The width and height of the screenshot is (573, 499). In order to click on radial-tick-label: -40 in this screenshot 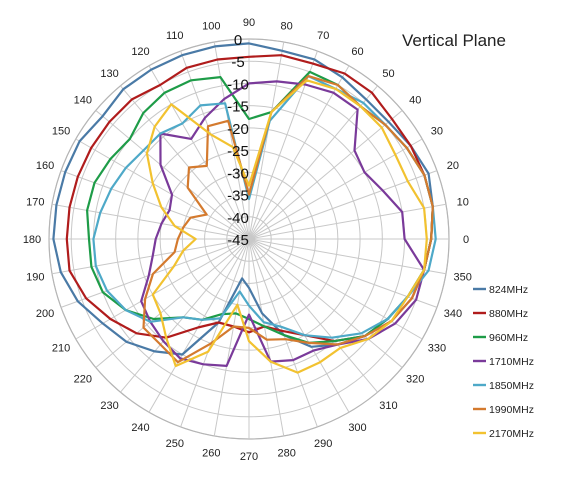, I will do `click(238, 218)`.